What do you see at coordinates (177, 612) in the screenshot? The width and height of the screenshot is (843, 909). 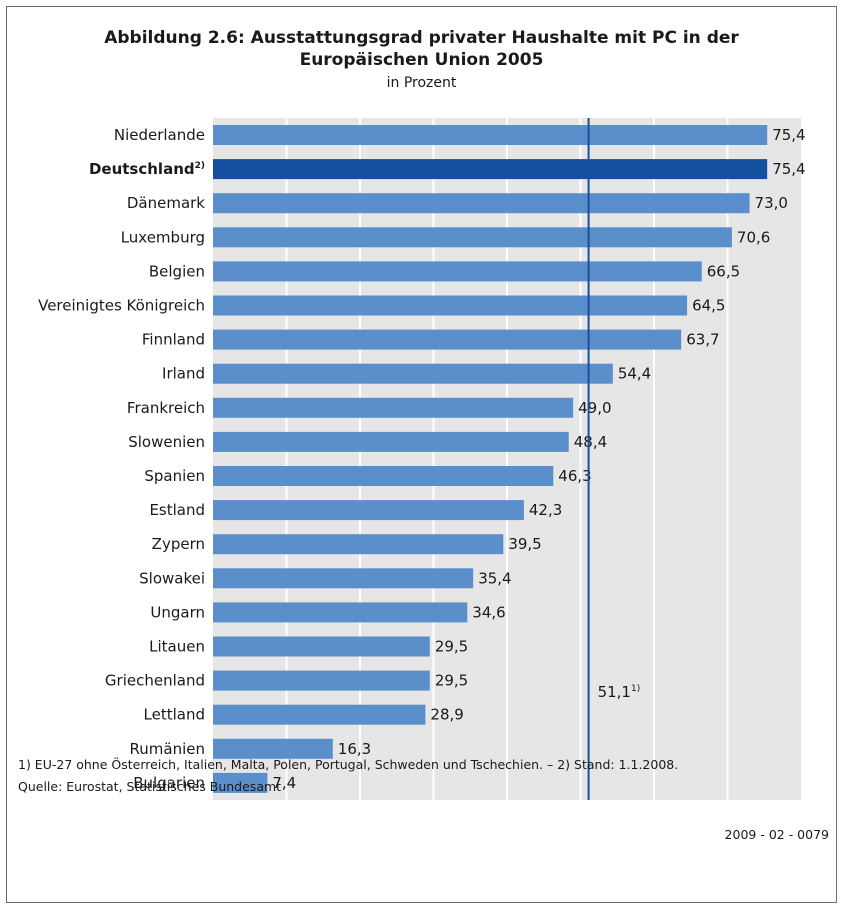 I see `category-label: Ungarn` at bounding box center [177, 612].